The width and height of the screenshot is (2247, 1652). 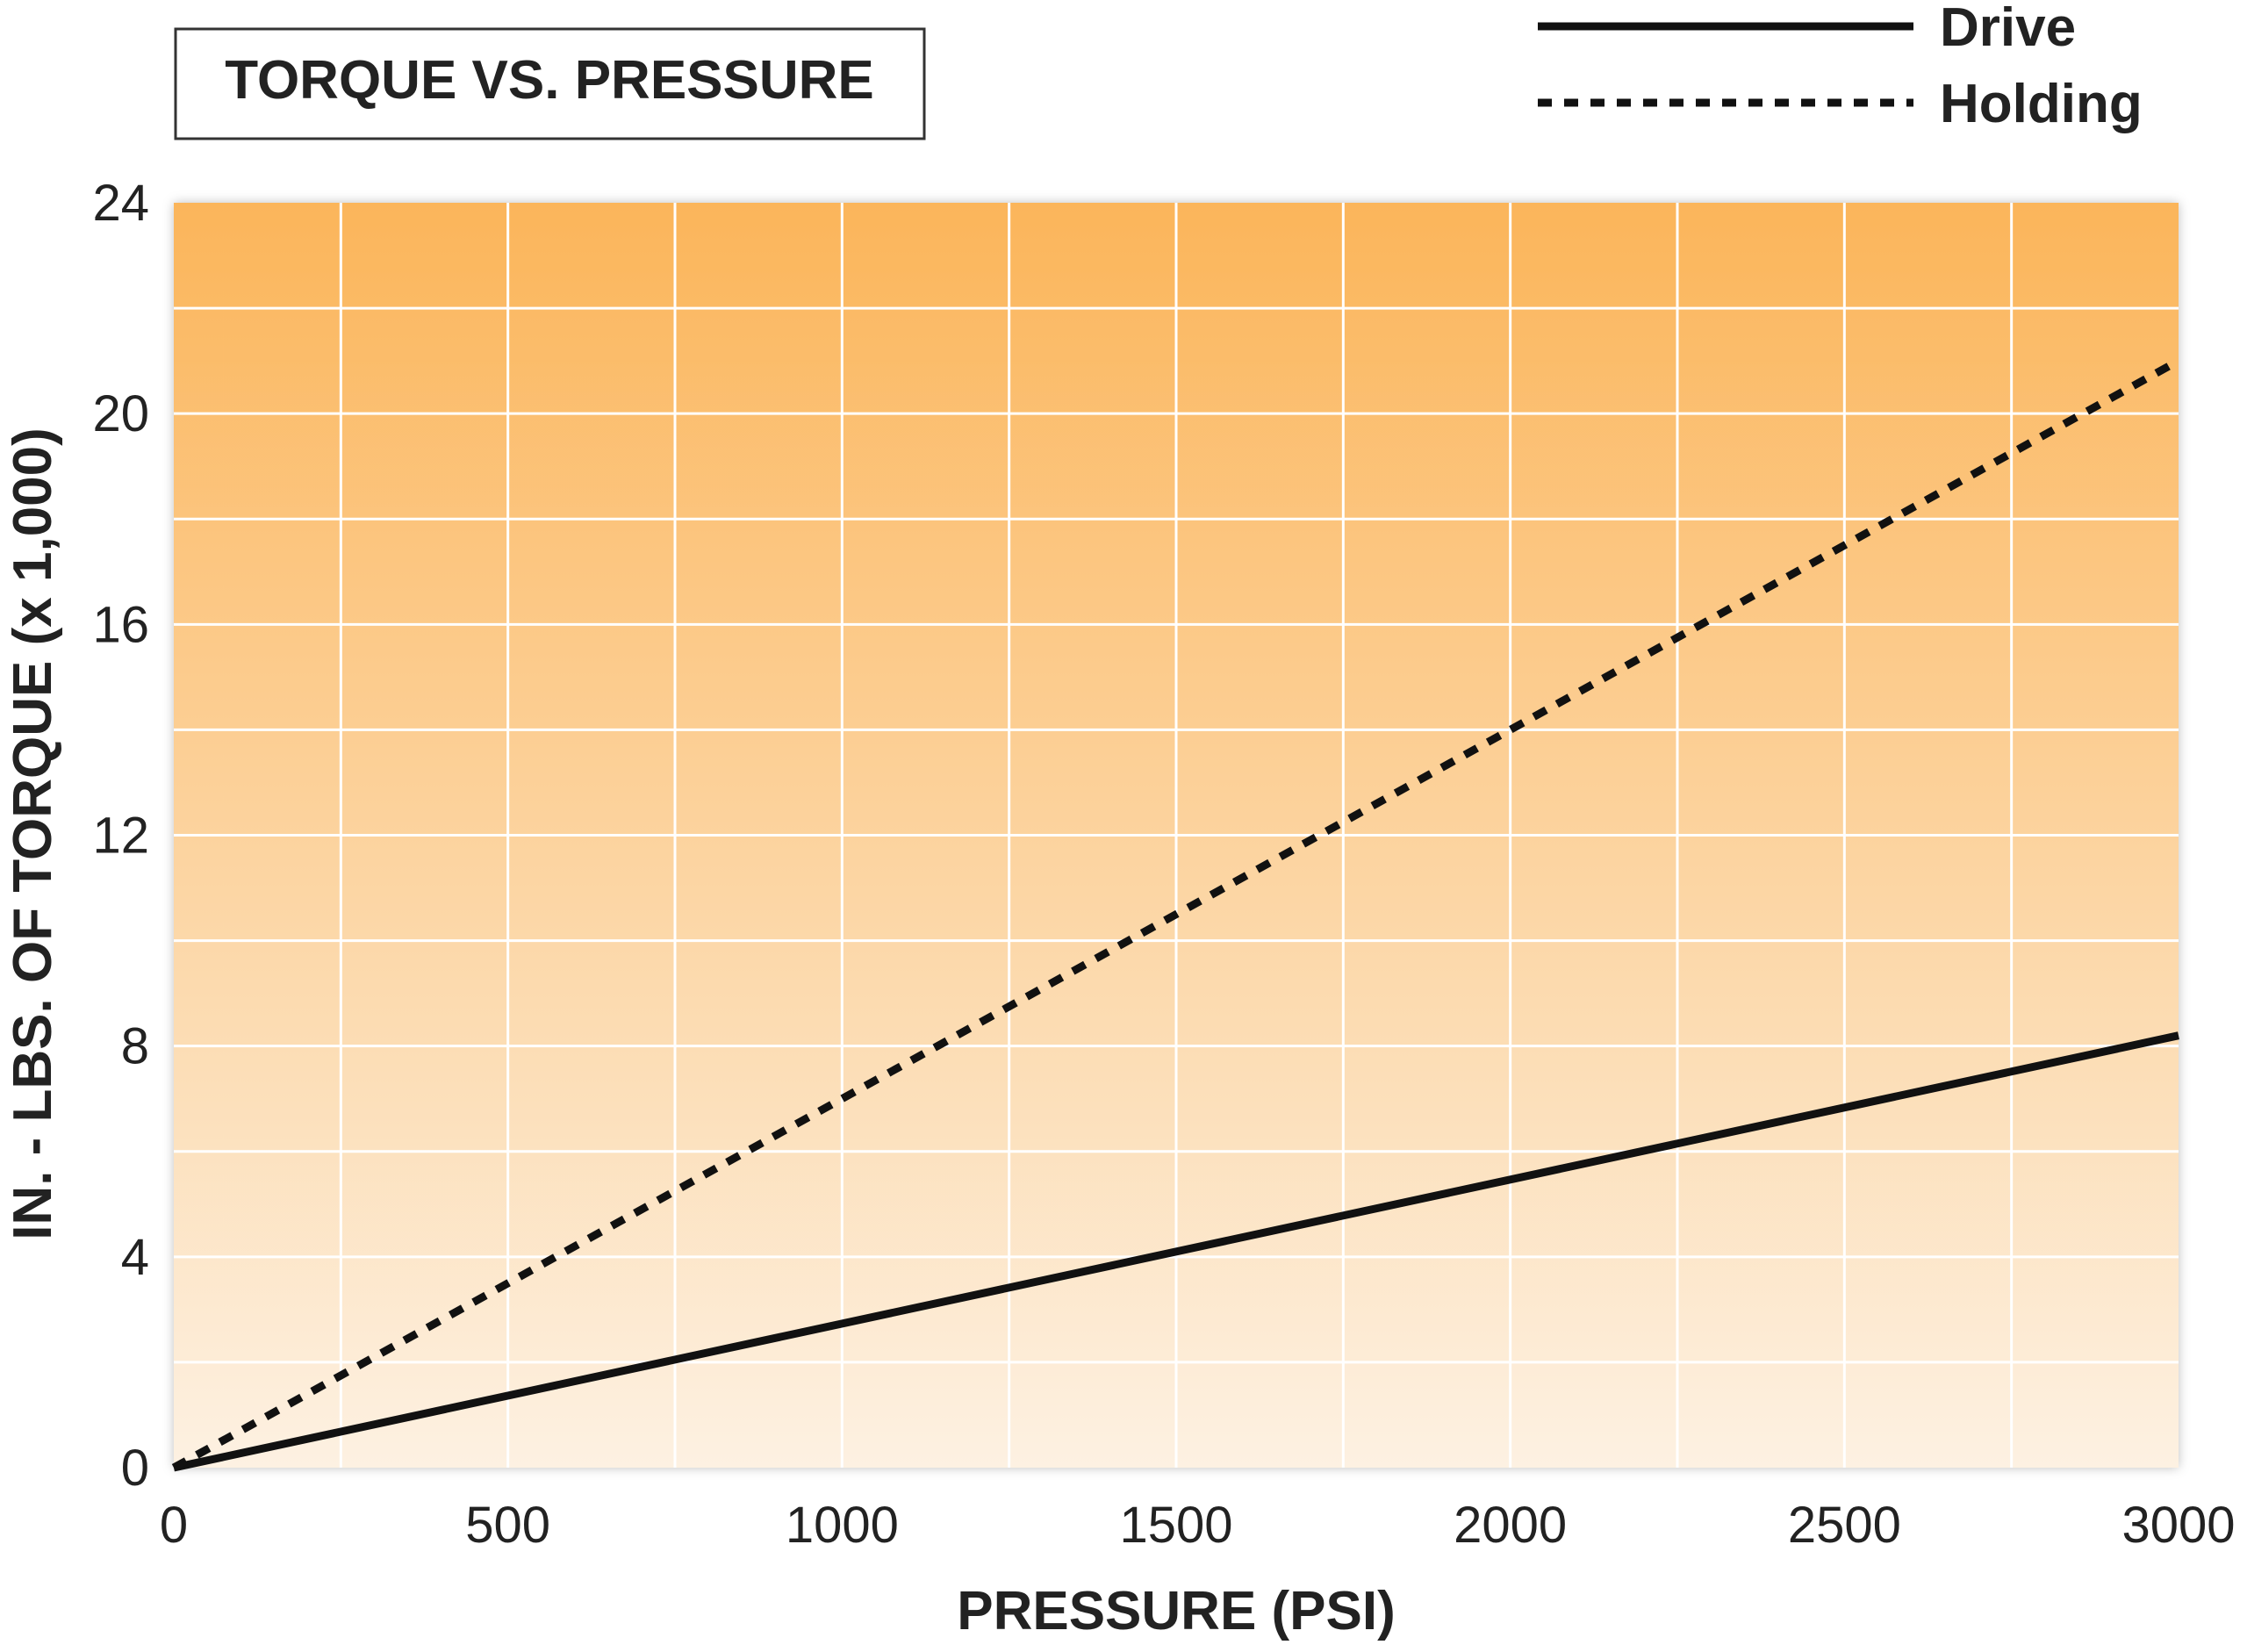 What do you see at coordinates (1510, 1526) in the screenshot?
I see `x-tick-label: 2000` at bounding box center [1510, 1526].